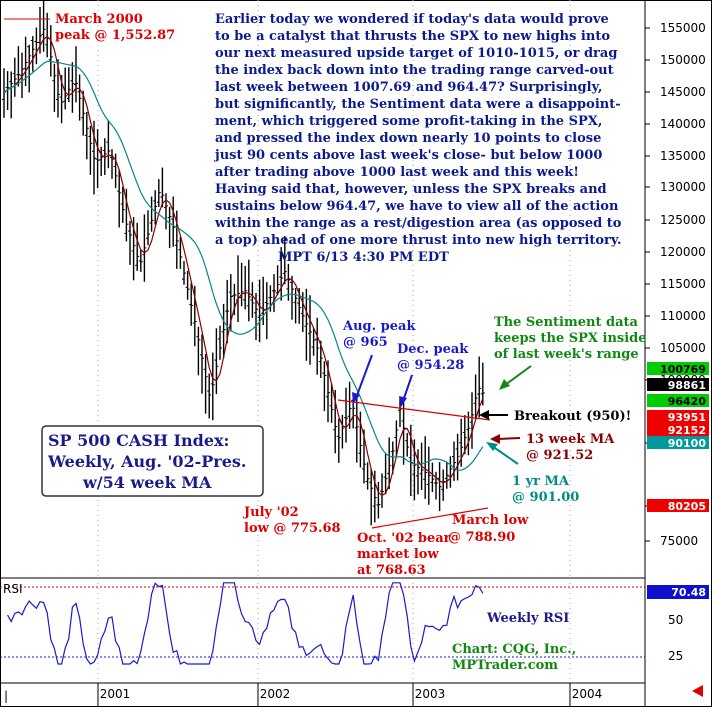 The width and height of the screenshot is (712, 711). I want to click on annotation-text: Dec. peak, so click(433, 349).